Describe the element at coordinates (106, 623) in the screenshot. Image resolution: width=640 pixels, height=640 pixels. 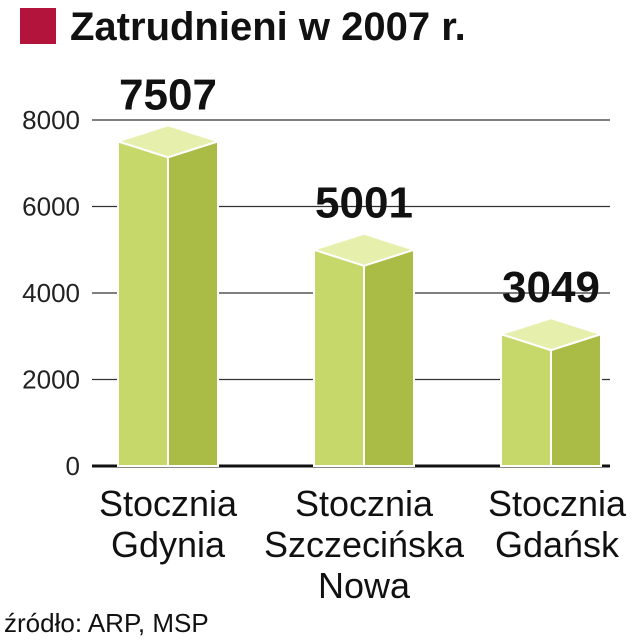
I see `source-note: źródło: ARP, MSP` at that location.